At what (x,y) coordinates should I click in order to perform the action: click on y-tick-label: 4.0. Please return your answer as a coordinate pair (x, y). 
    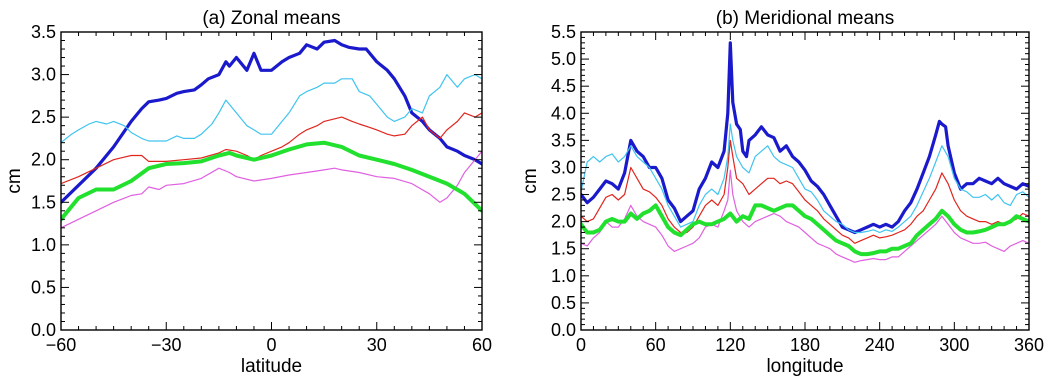
    Looking at the image, I should click on (563, 113).